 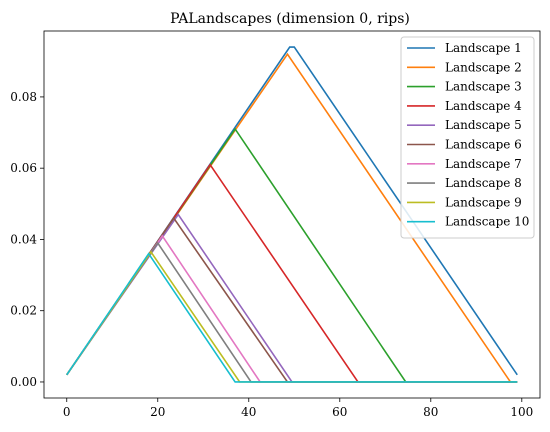 I want to click on x-tick-label: 60, so click(x=339, y=412).